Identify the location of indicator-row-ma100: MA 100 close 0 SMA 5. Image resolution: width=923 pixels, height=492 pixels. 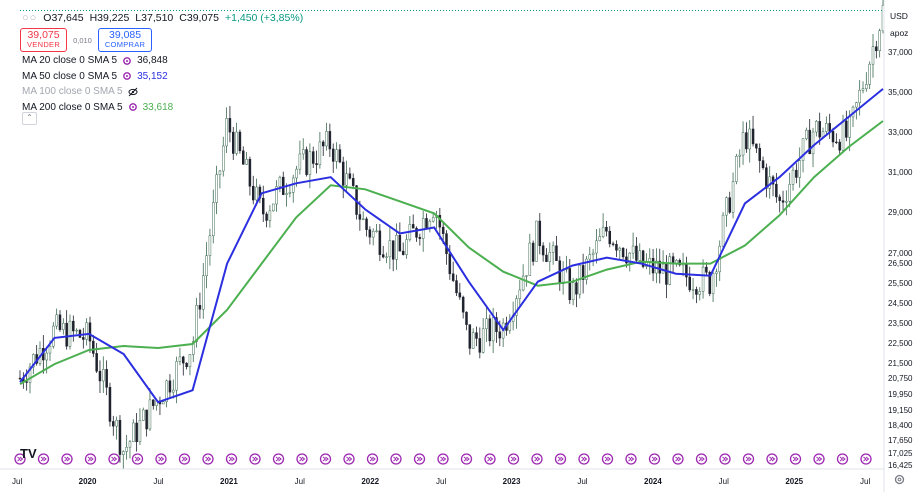
(97, 92).